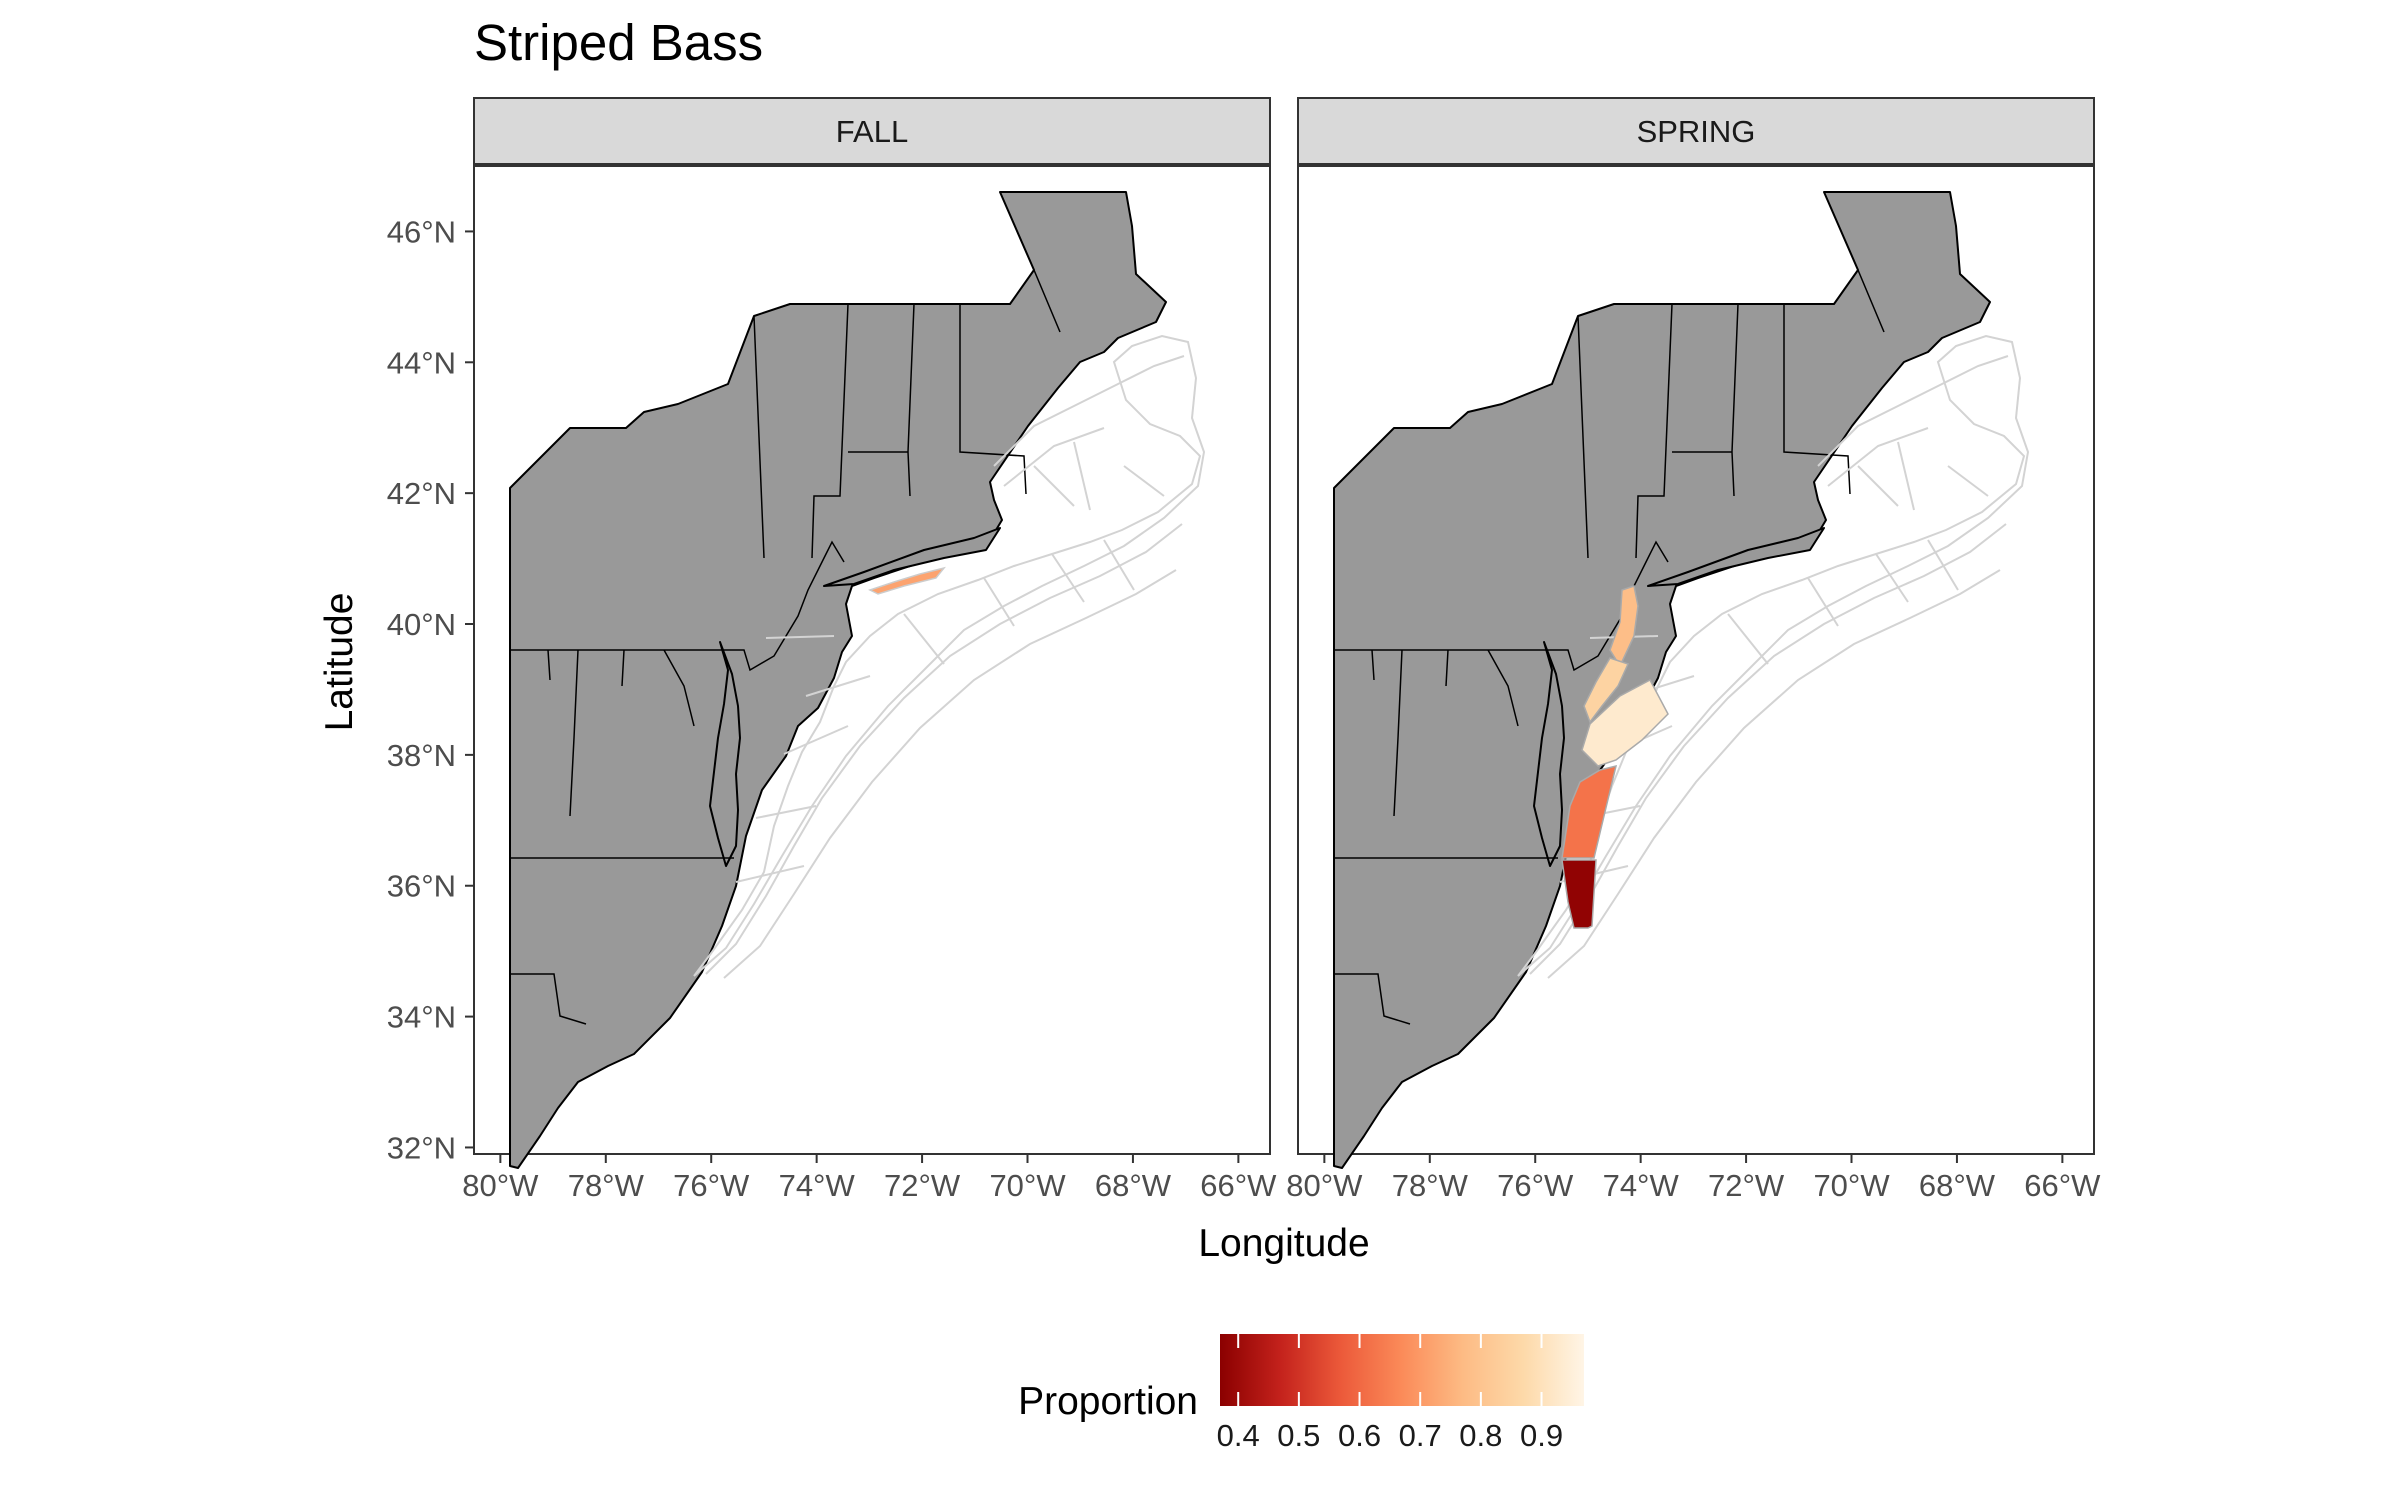 The height and width of the screenshot is (1500, 2400). What do you see at coordinates (421, 362) in the screenshot?
I see `y-tick-label: 44°N` at bounding box center [421, 362].